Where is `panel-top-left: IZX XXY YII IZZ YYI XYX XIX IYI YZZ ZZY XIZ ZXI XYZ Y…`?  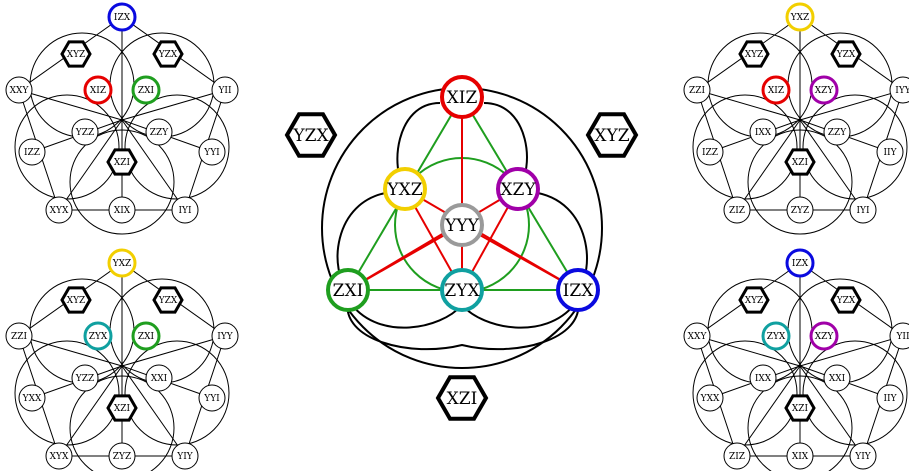 panel-top-left: IZX XXY YII IZZ YYI XYX XIX IYI YZZ ZZY XIZ ZXI XYZ Y… is located at coordinates (122, 118).